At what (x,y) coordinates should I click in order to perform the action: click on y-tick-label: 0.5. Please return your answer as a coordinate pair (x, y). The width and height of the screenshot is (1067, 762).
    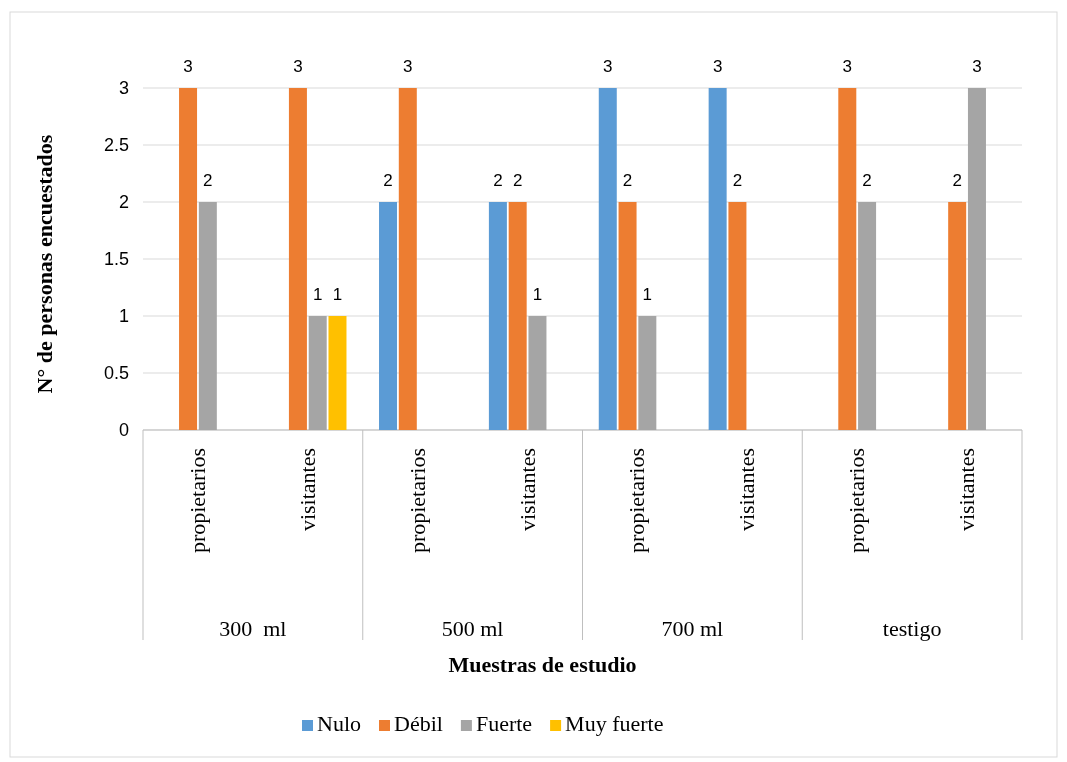
    Looking at the image, I should click on (116, 373).